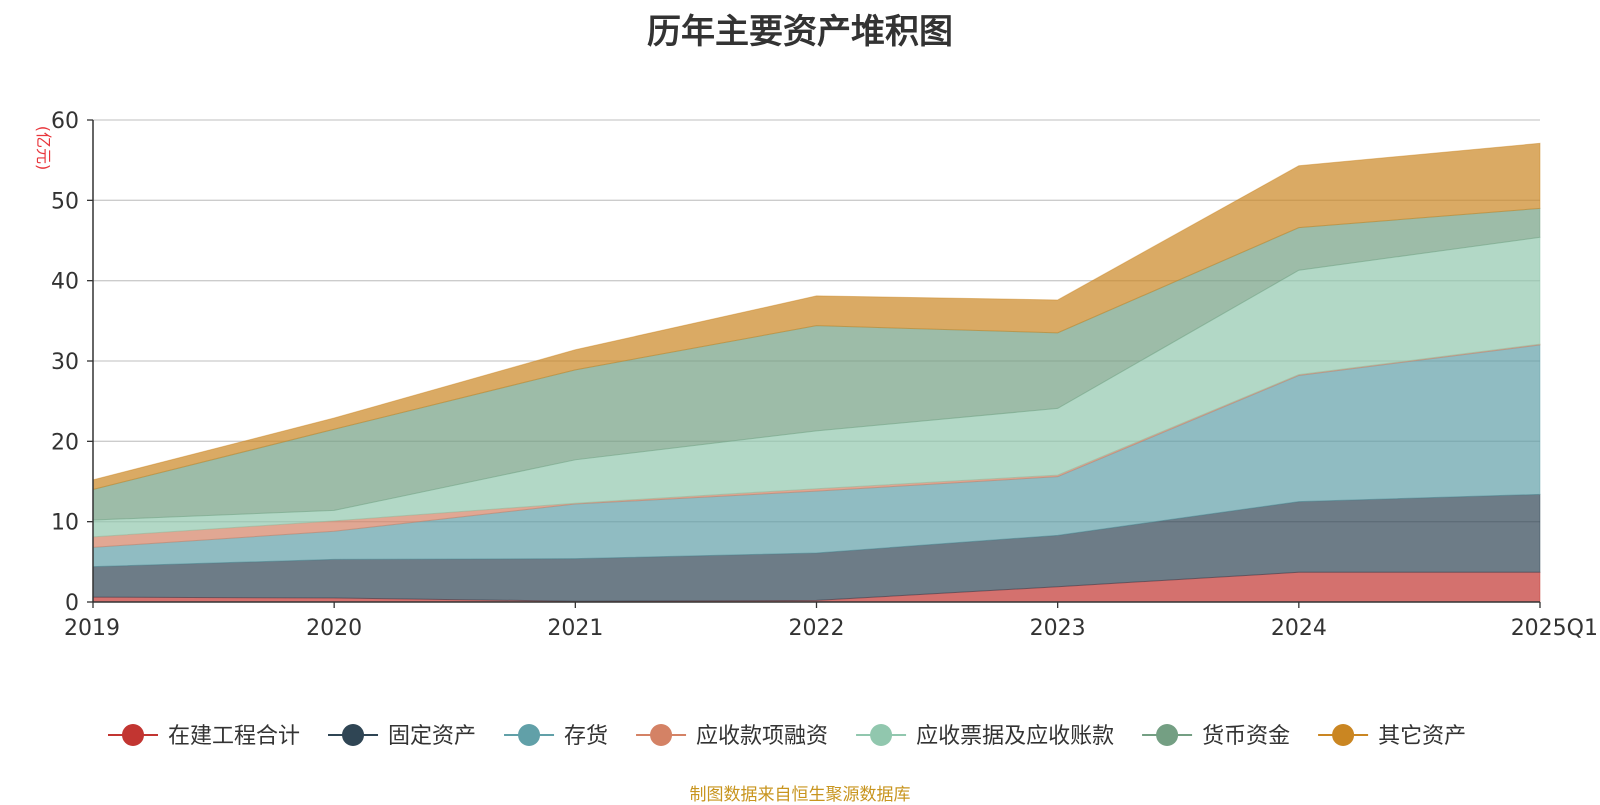 The width and height of the screenshot is (1600, 805). I want to click on legend-label: 在建工程合计, so click(234, 736).